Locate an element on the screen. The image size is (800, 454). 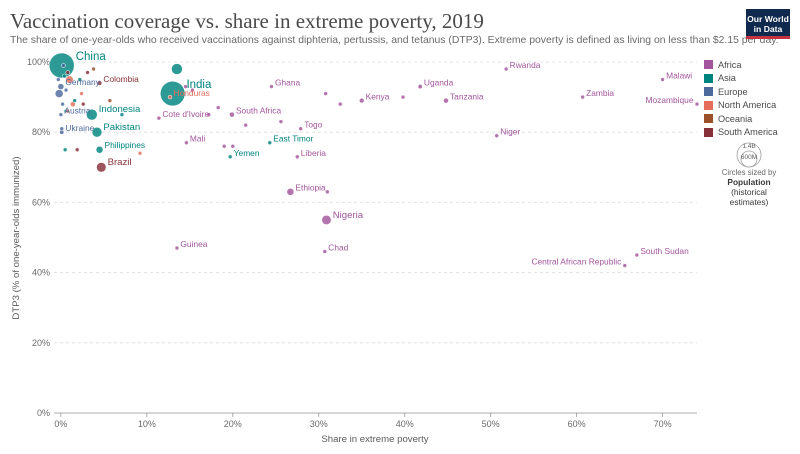
y-tick-label: 100% is located at coordinates (38, 62).